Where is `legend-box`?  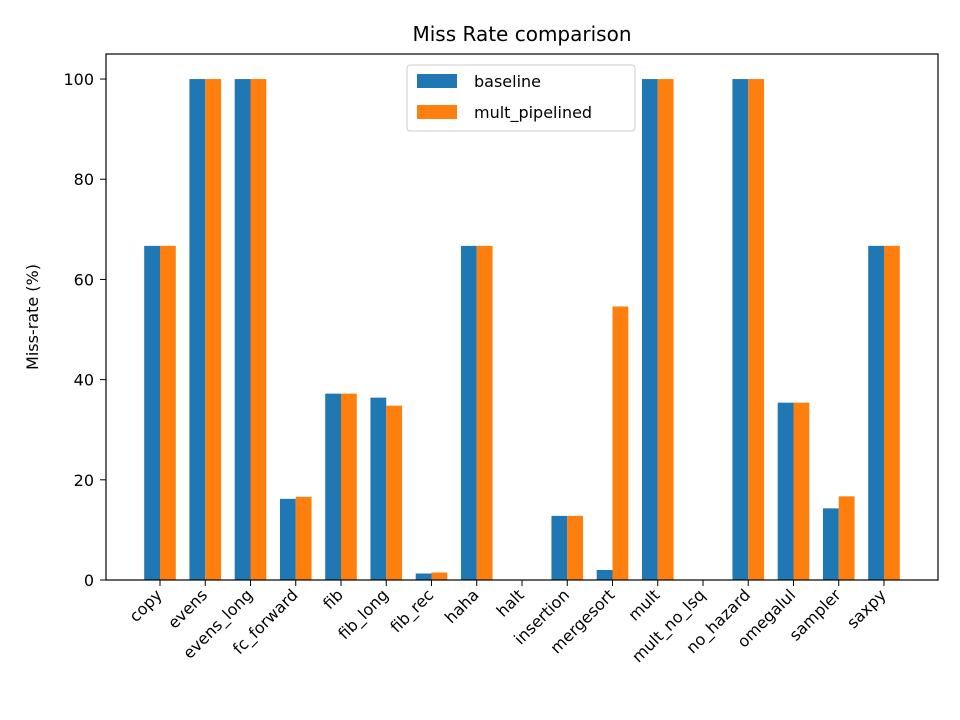
legend-box is located at coordinates (521, 98).